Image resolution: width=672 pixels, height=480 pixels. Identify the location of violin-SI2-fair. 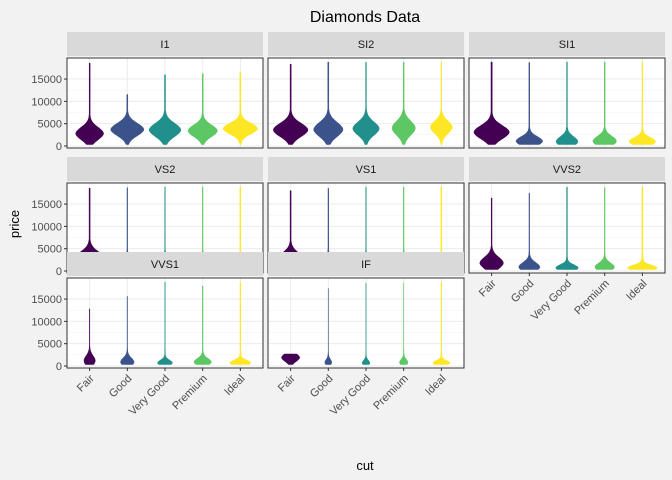
(291, 104).